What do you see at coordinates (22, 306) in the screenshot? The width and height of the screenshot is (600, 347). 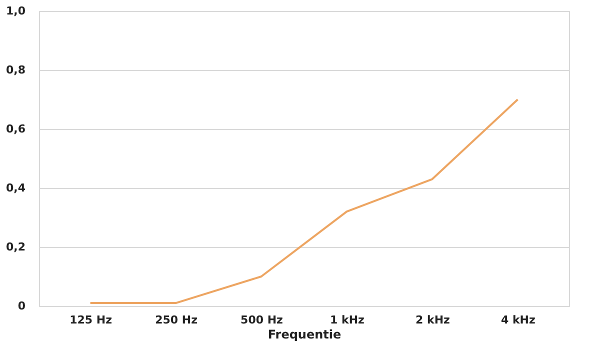 I see `y-tick-label: 0` at bounding box center [22, 306].